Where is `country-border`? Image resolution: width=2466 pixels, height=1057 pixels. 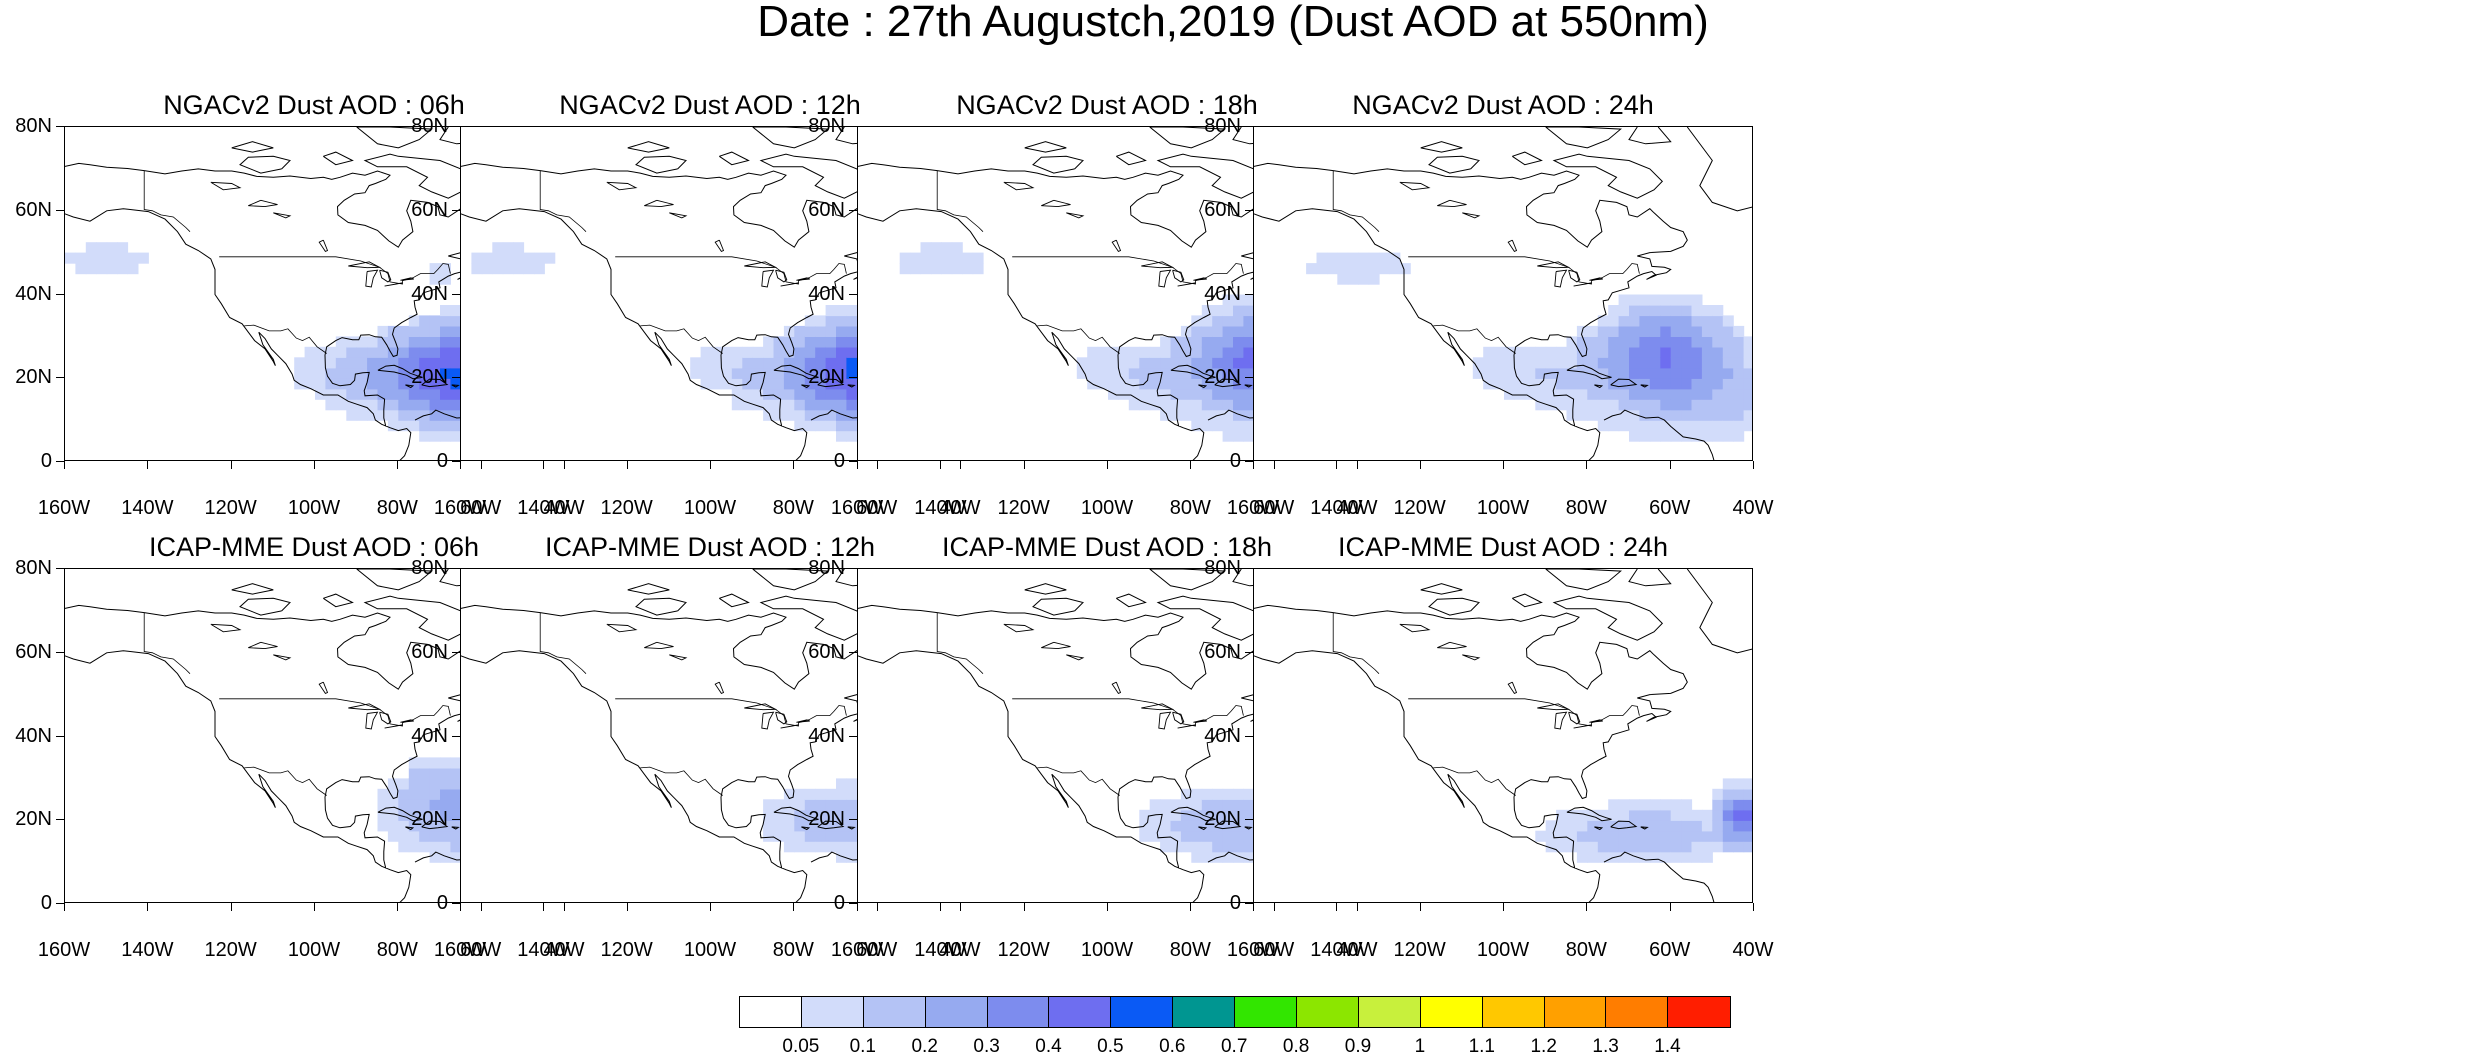 country-border is located at coordinates (731, 270).